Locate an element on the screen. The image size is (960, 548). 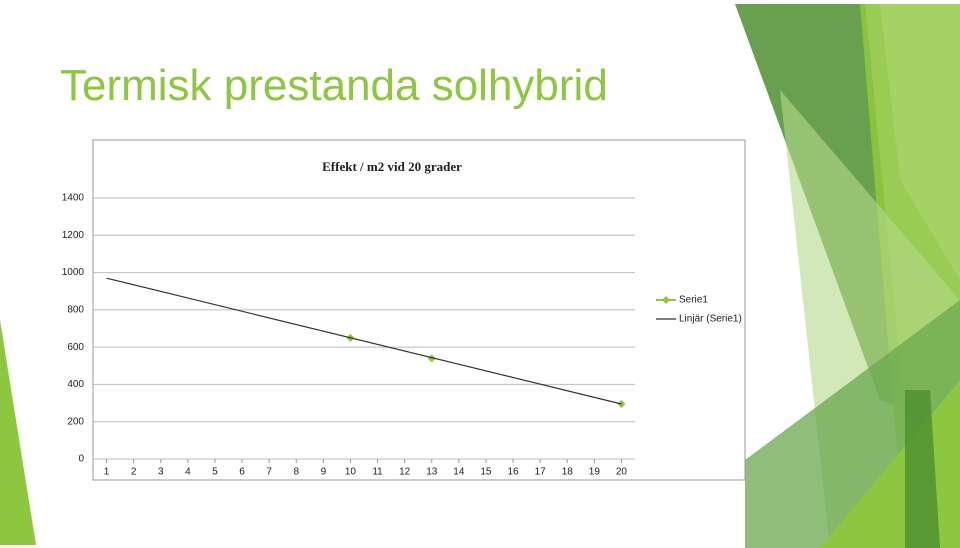
y-tick-label: 800 is located at coordinates (75, 309).